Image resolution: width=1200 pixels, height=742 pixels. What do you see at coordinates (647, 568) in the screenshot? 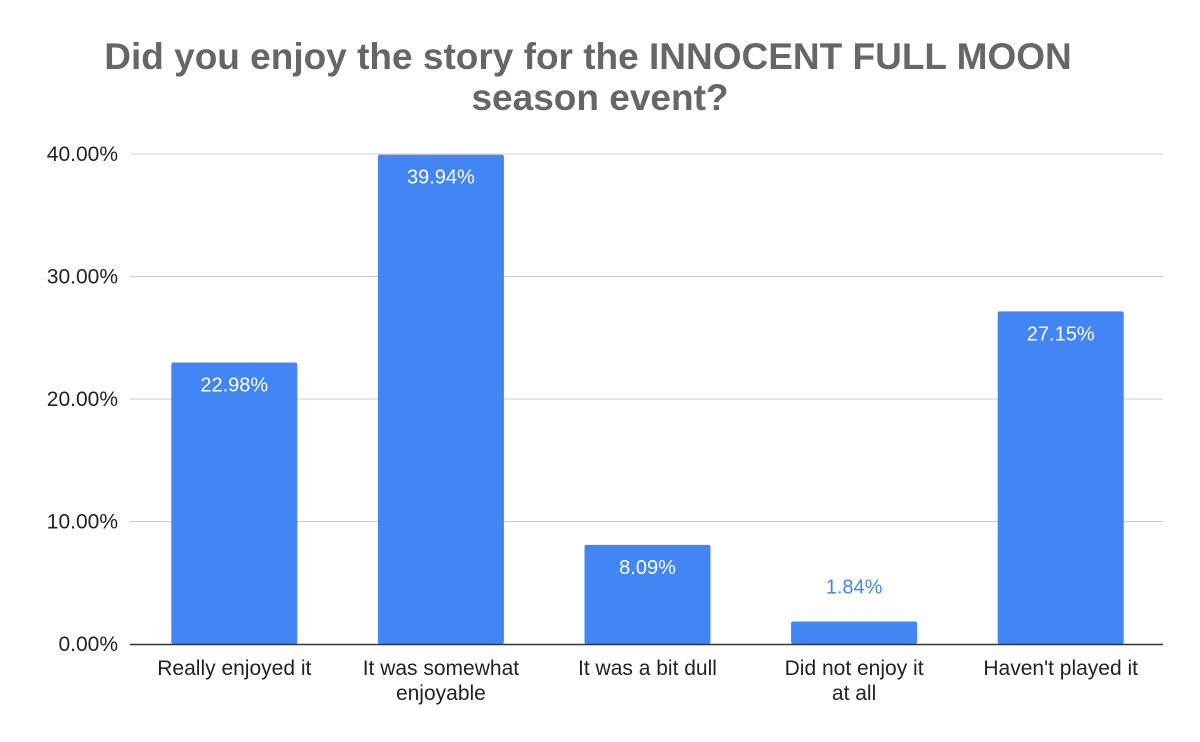
I see `data-label: 8.09%` at bounding box center [647, 568].